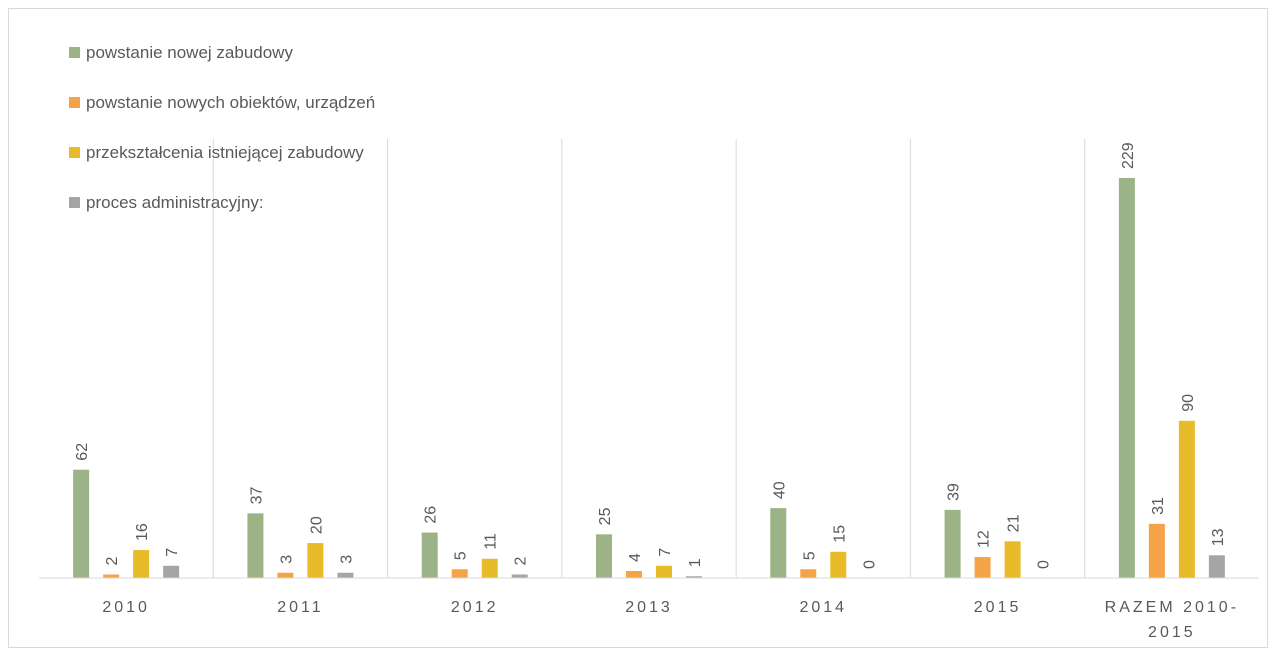 The image size is (1276, 655). I want to click on legend-label-0: powstanie nowej zabudowy, so click(189, 52).